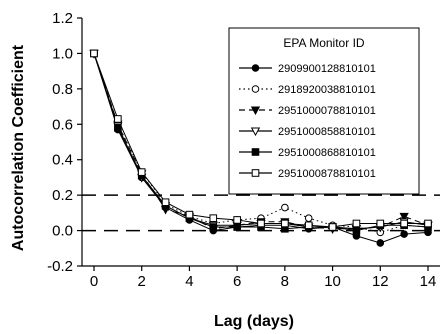 This screenshot has width=444, height=334. What do you see at coordinates (323, 43) in the screenshot?
I see `legend-title: EPA Monitor ID` at bounding box center [323, 43].